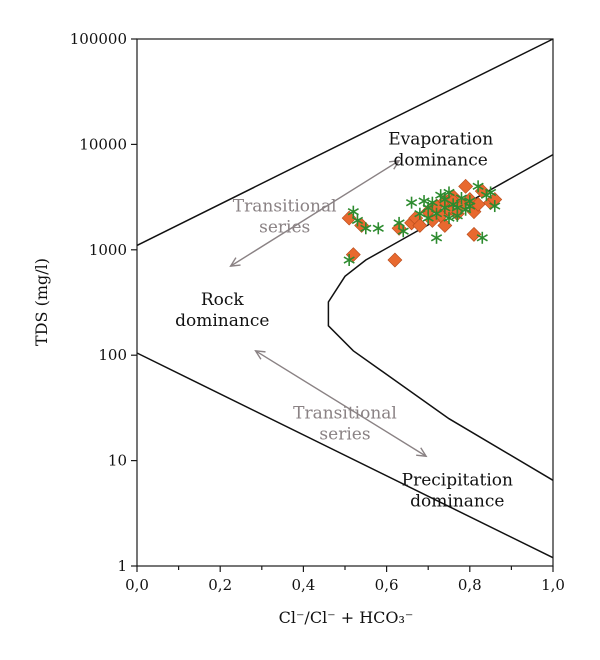 The height and width of the screenshot is (660, 600). Describe the element at coordinates (387, 585) in the screenshot. I see `x-tick-label: 0,6` at that location.